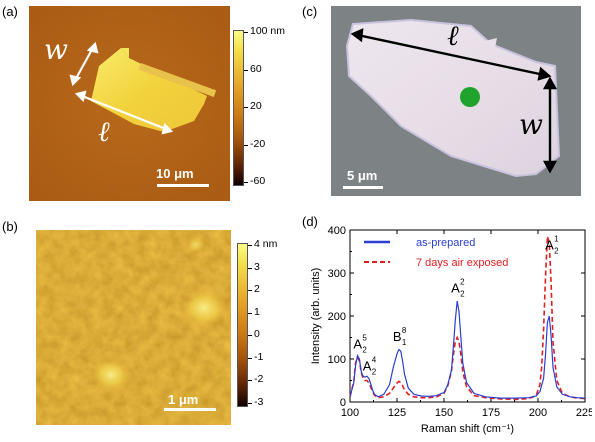 The image size is (595, 442). I want to click on panel-b-label: (b), so click(10, 226).